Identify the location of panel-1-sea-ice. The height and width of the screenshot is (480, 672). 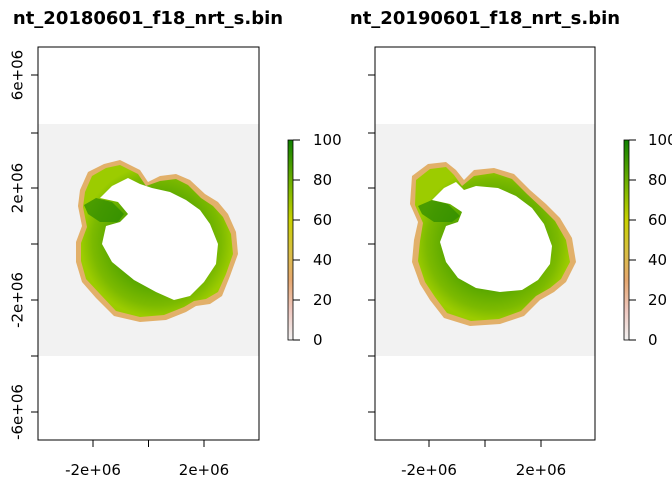
(157, 241).